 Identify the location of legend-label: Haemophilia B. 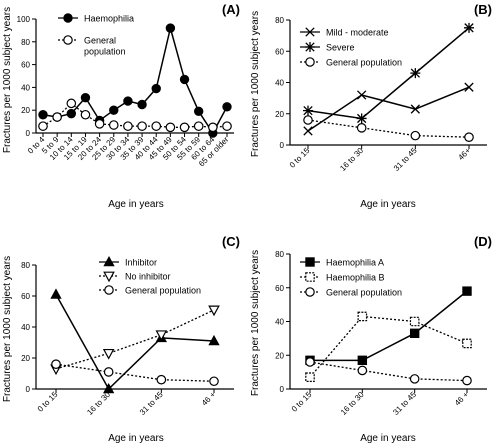
(355, 278).